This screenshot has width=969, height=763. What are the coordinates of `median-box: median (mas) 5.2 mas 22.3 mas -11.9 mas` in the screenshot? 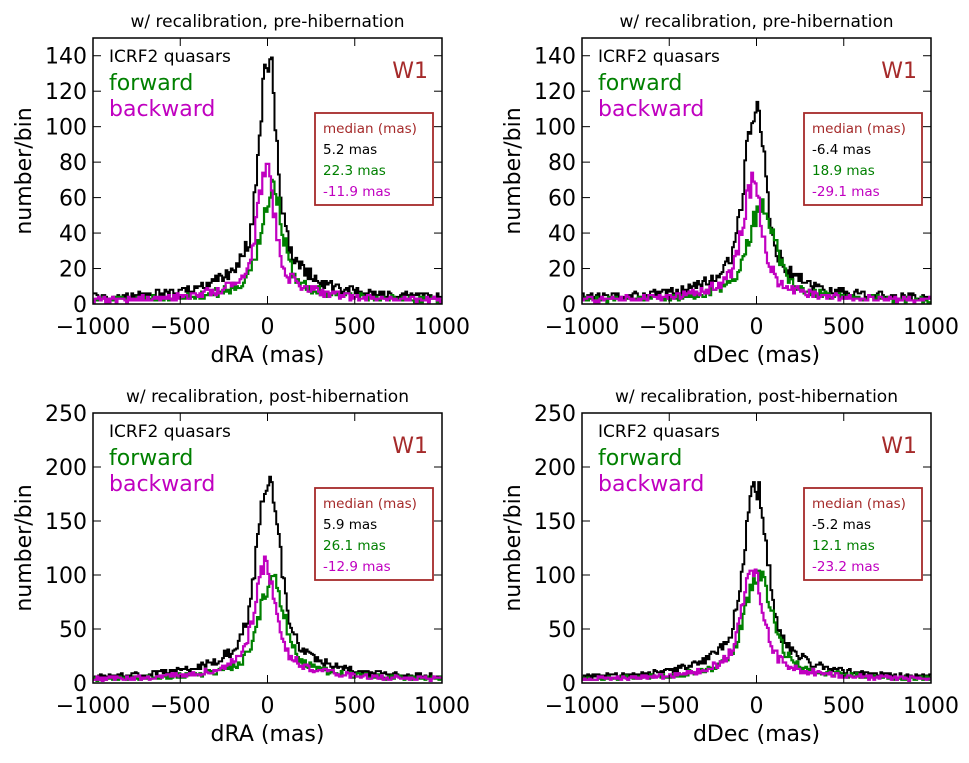 It's located at (374, 159).